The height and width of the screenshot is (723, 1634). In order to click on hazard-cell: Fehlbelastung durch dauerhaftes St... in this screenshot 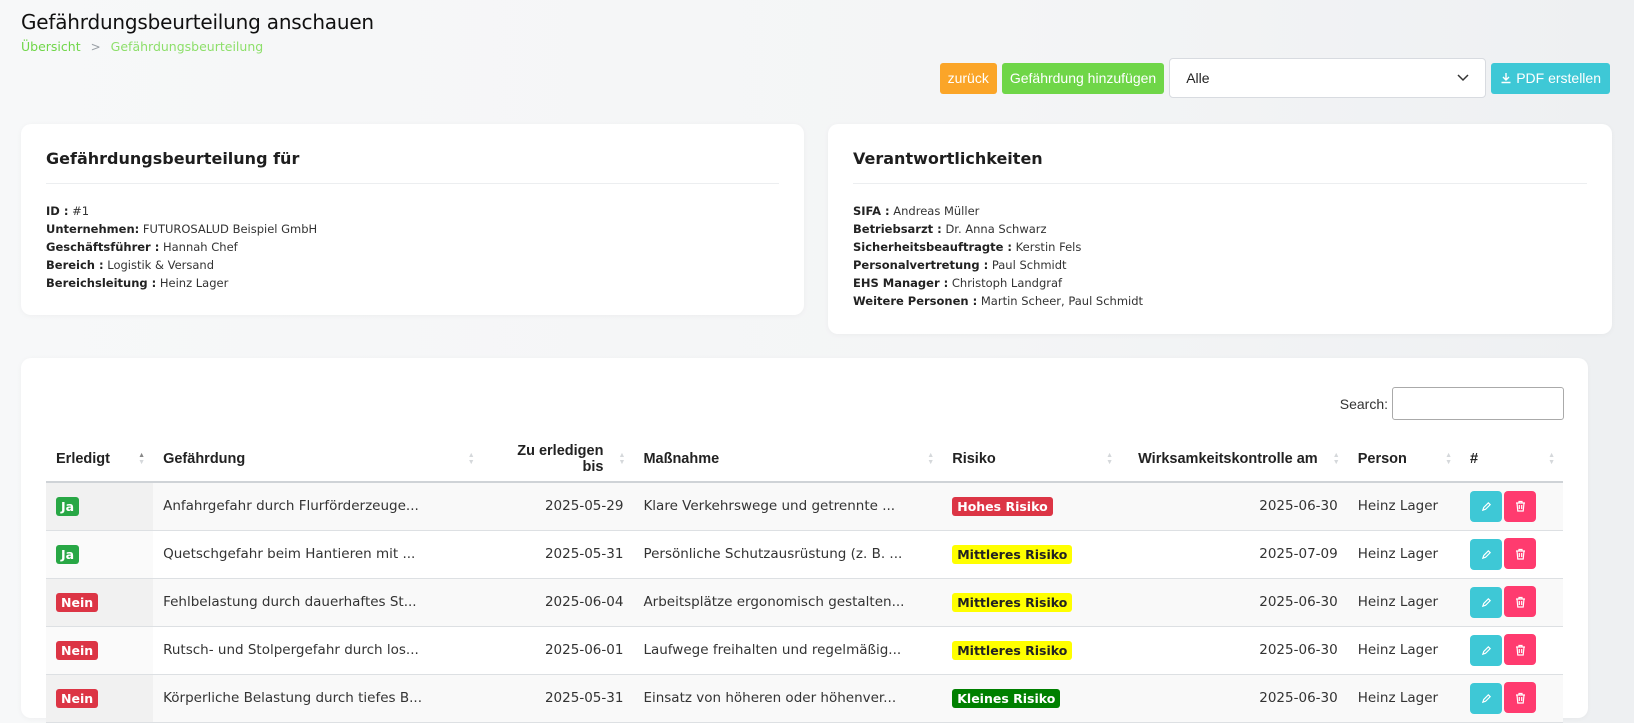, I will do `click(318, 602)`.